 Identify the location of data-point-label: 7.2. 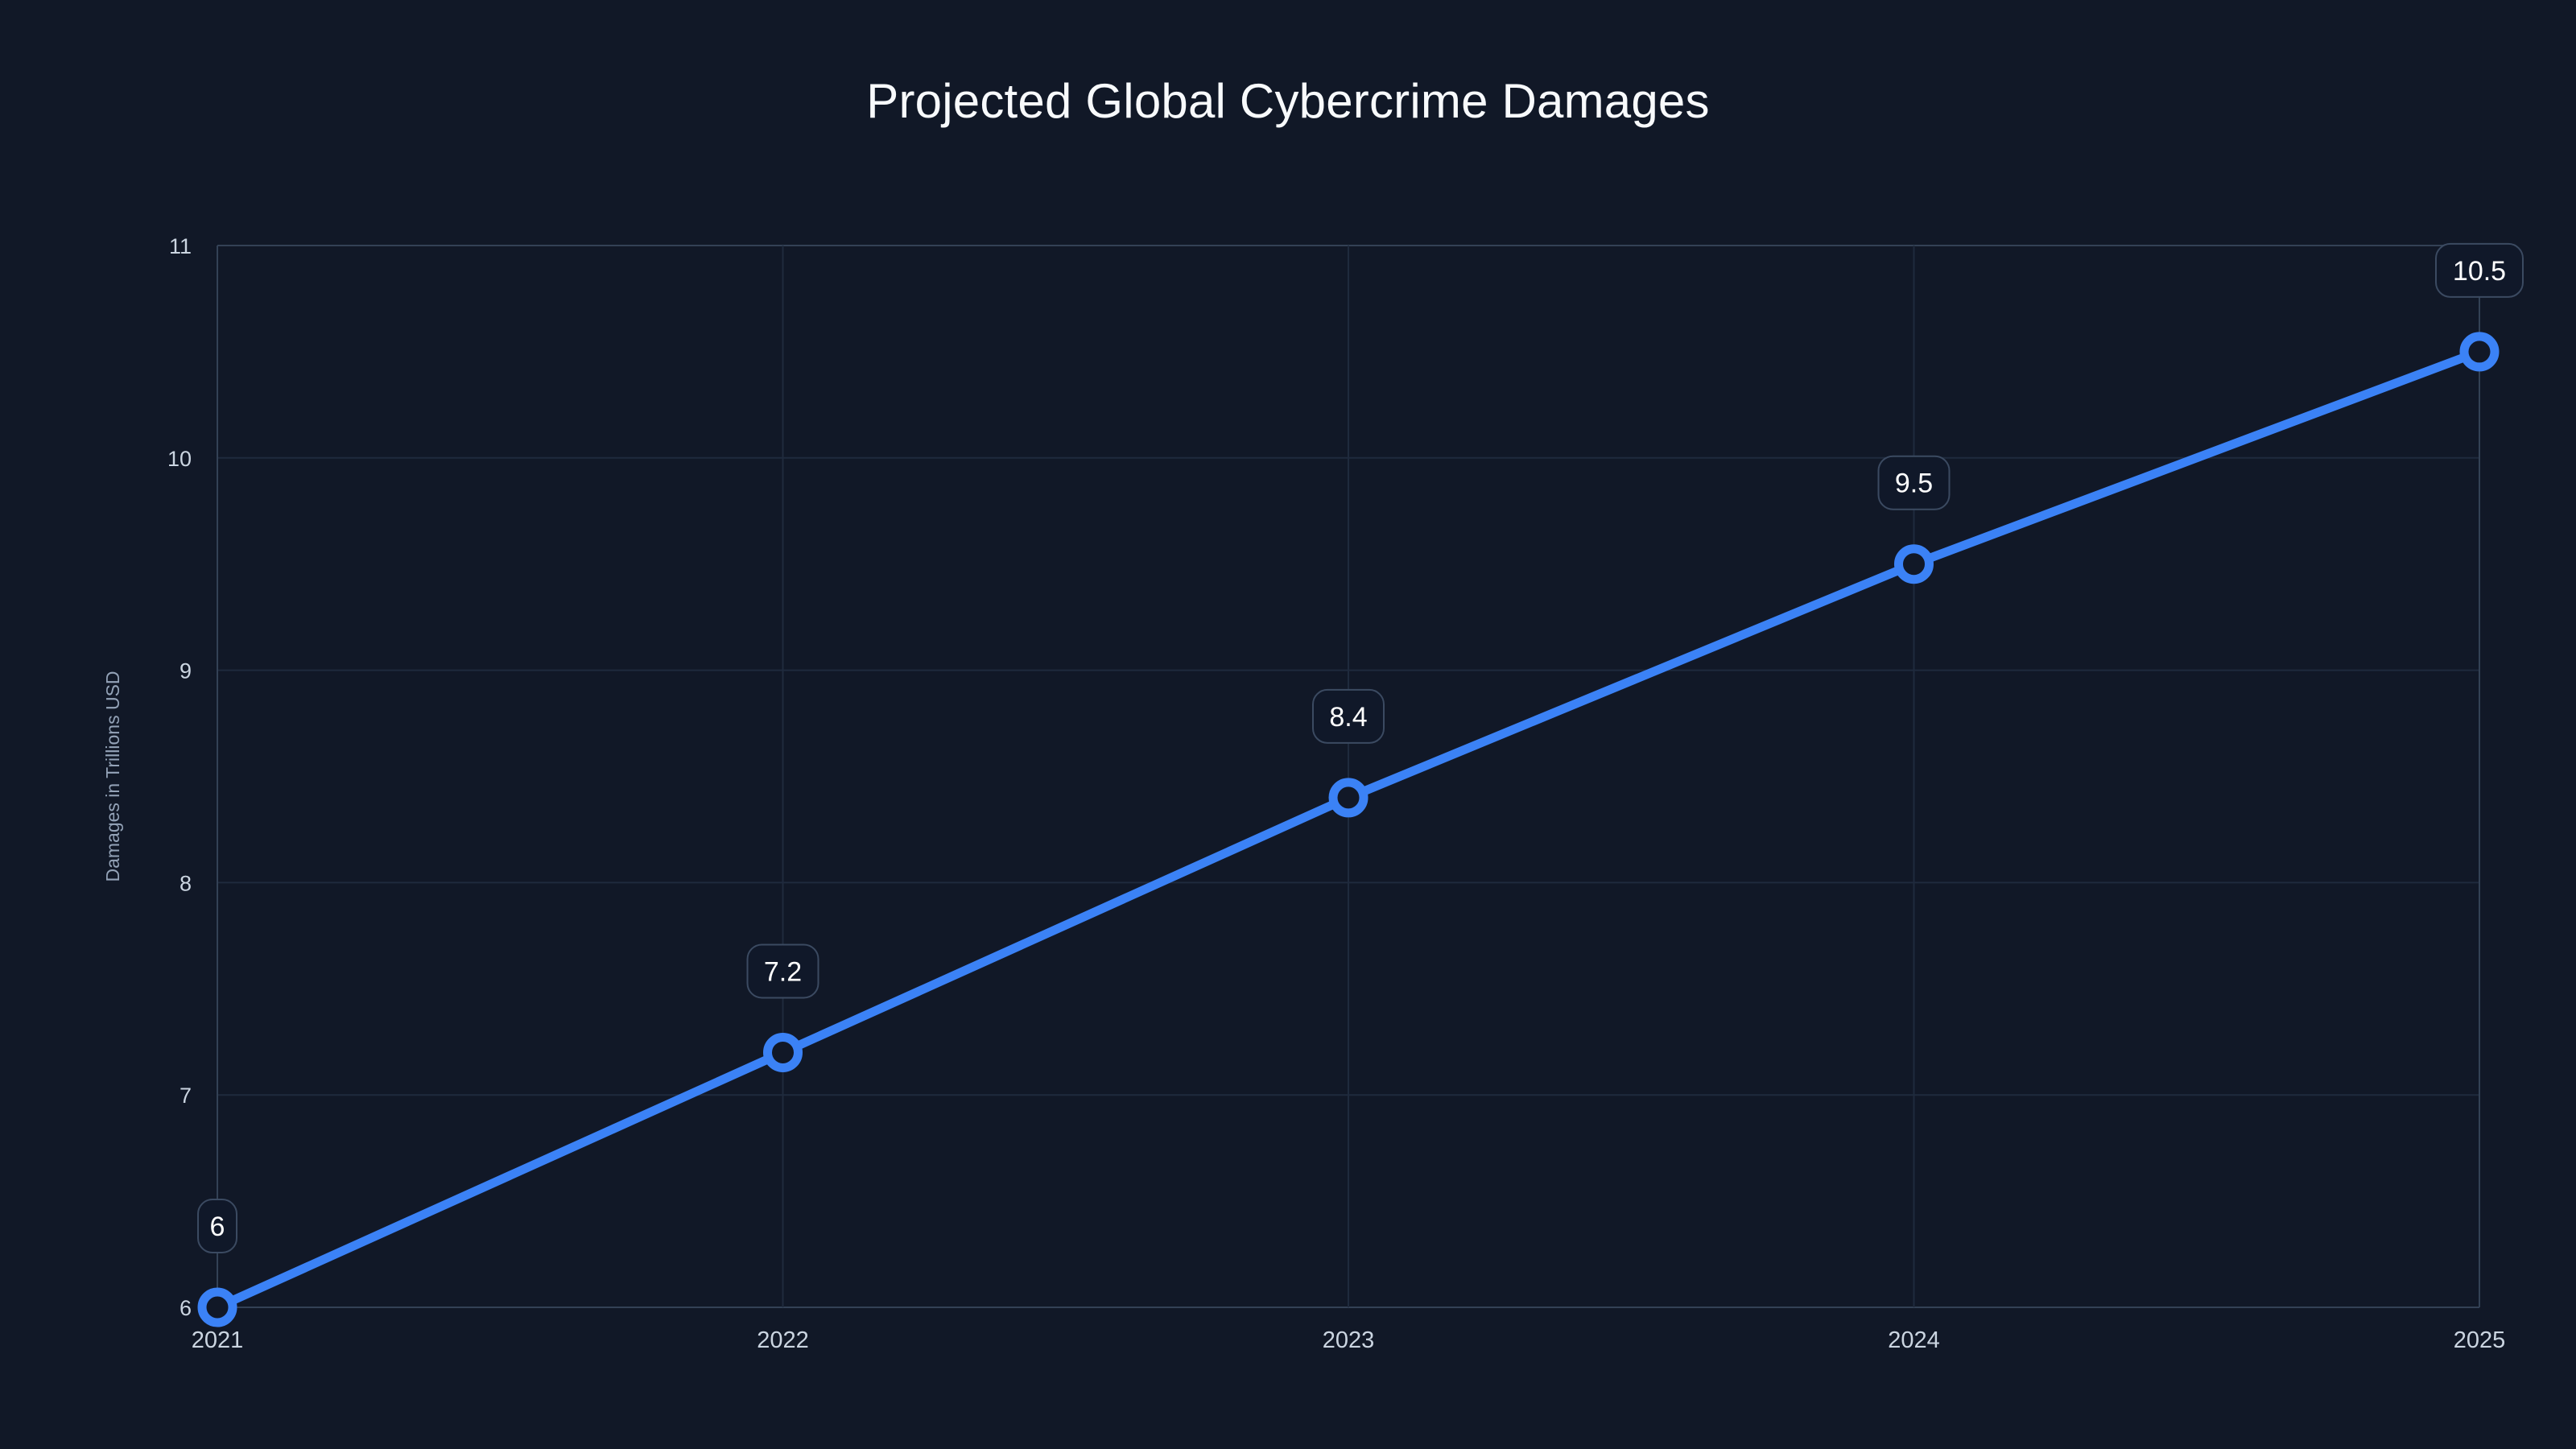
(782, 971).